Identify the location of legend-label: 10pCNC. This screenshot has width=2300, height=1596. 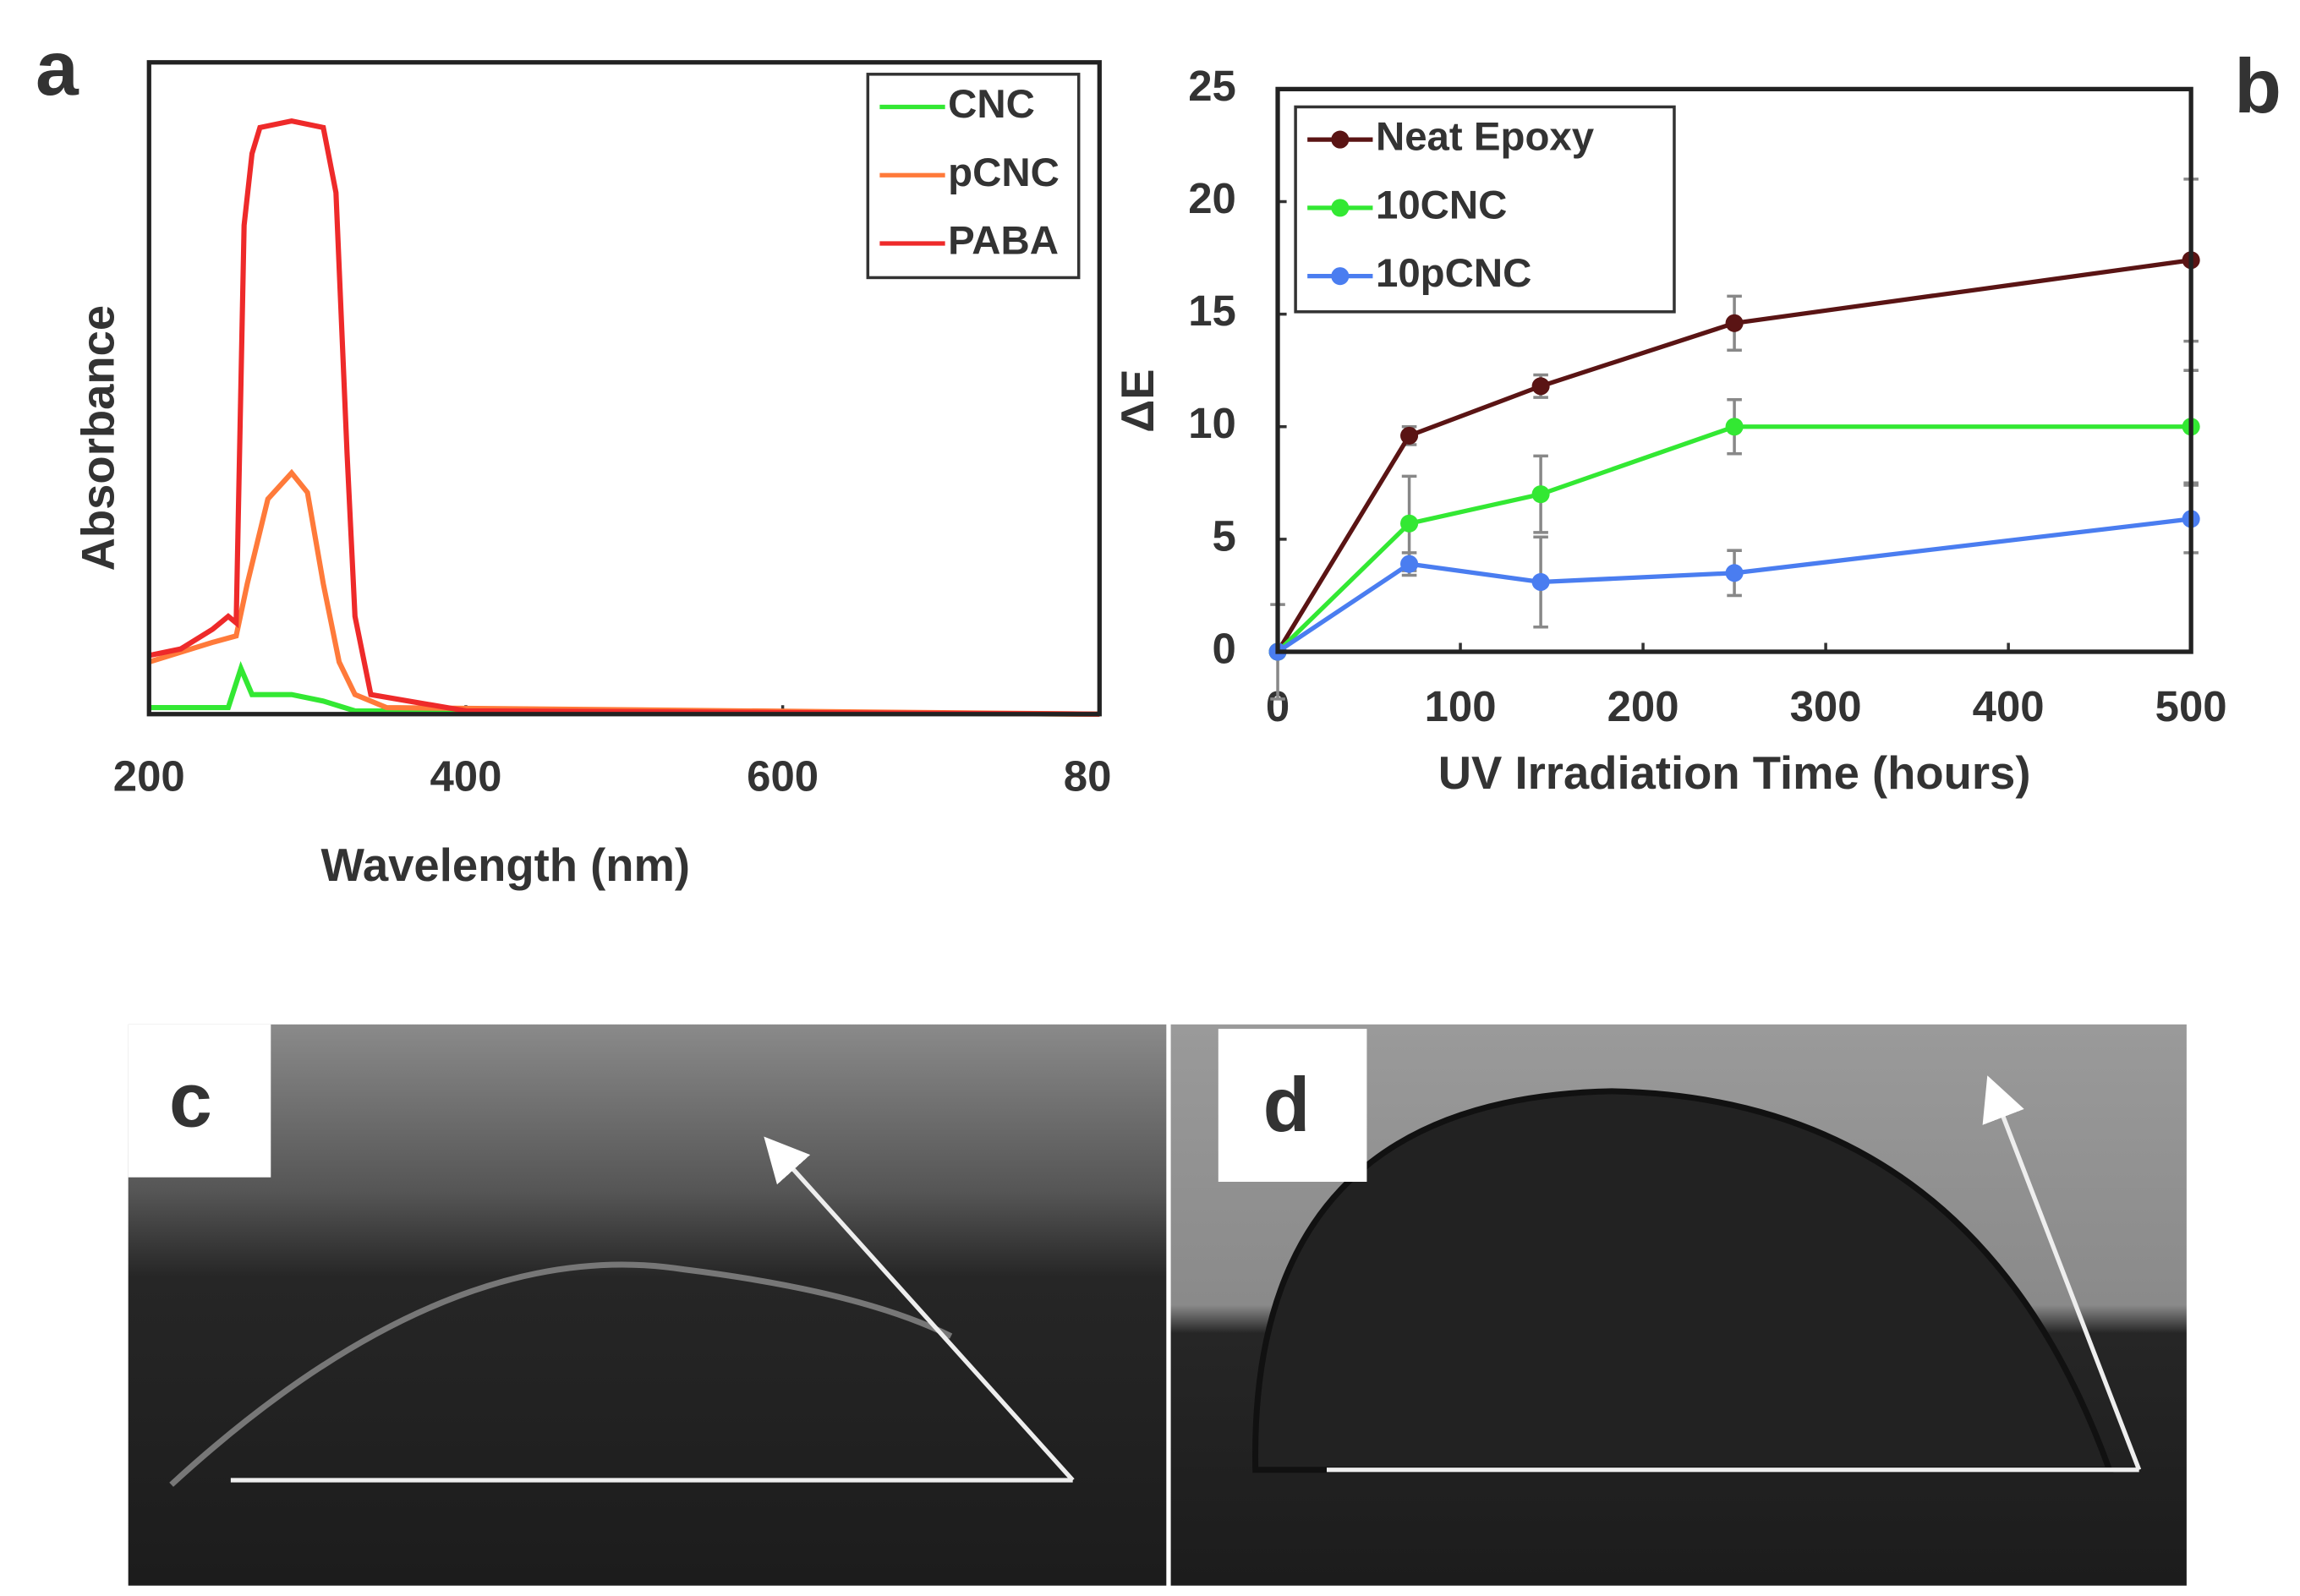
(1453, 273).